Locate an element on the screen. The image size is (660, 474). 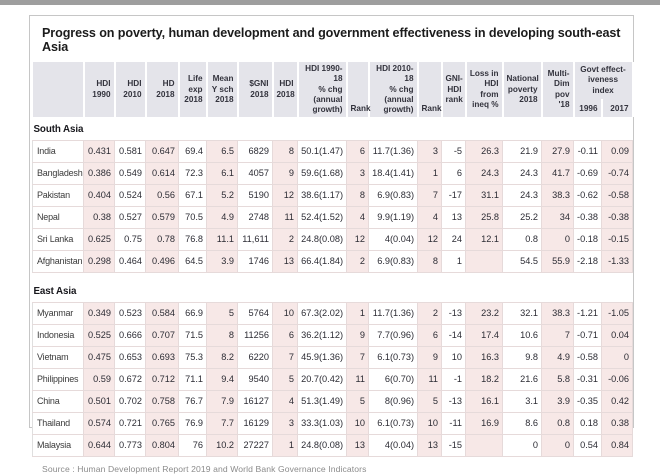
table-cell: 13 is located at coordinates (357, 446).